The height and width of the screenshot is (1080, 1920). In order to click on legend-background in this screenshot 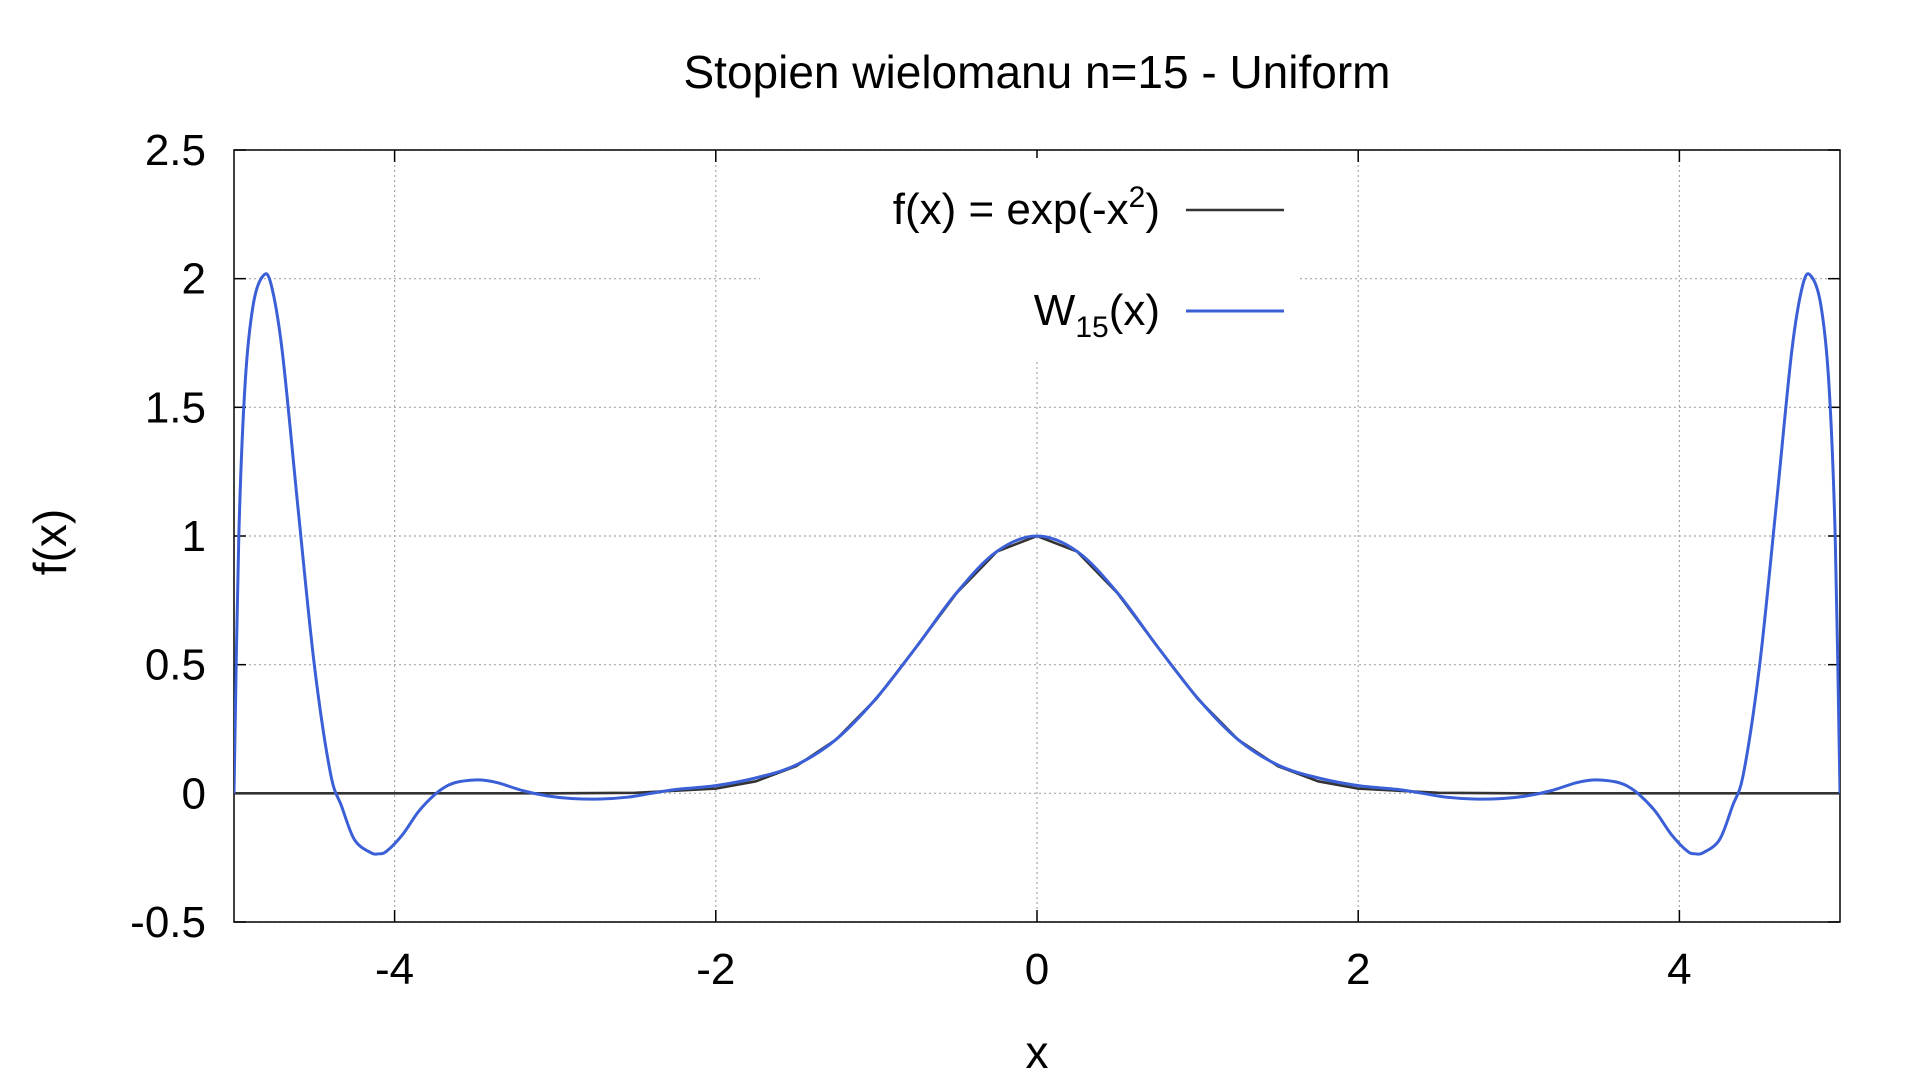, I will do `click(1030, 260)`.